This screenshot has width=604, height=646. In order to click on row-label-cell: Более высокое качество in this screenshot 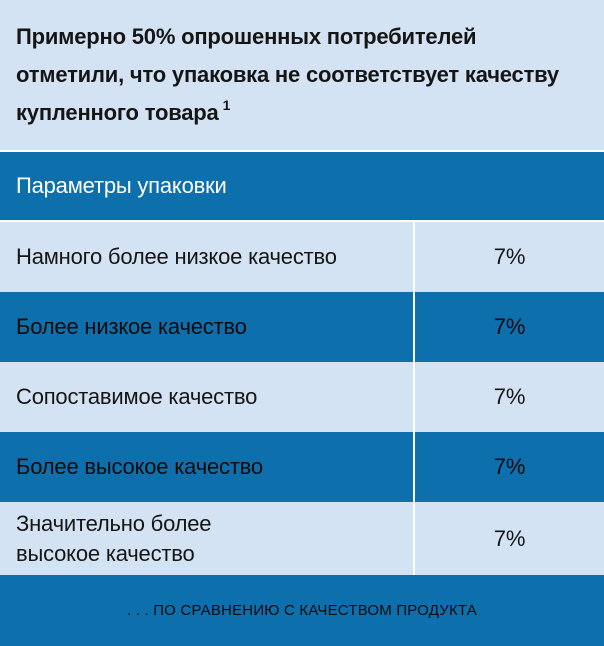, I will do `click(206, 467)`.